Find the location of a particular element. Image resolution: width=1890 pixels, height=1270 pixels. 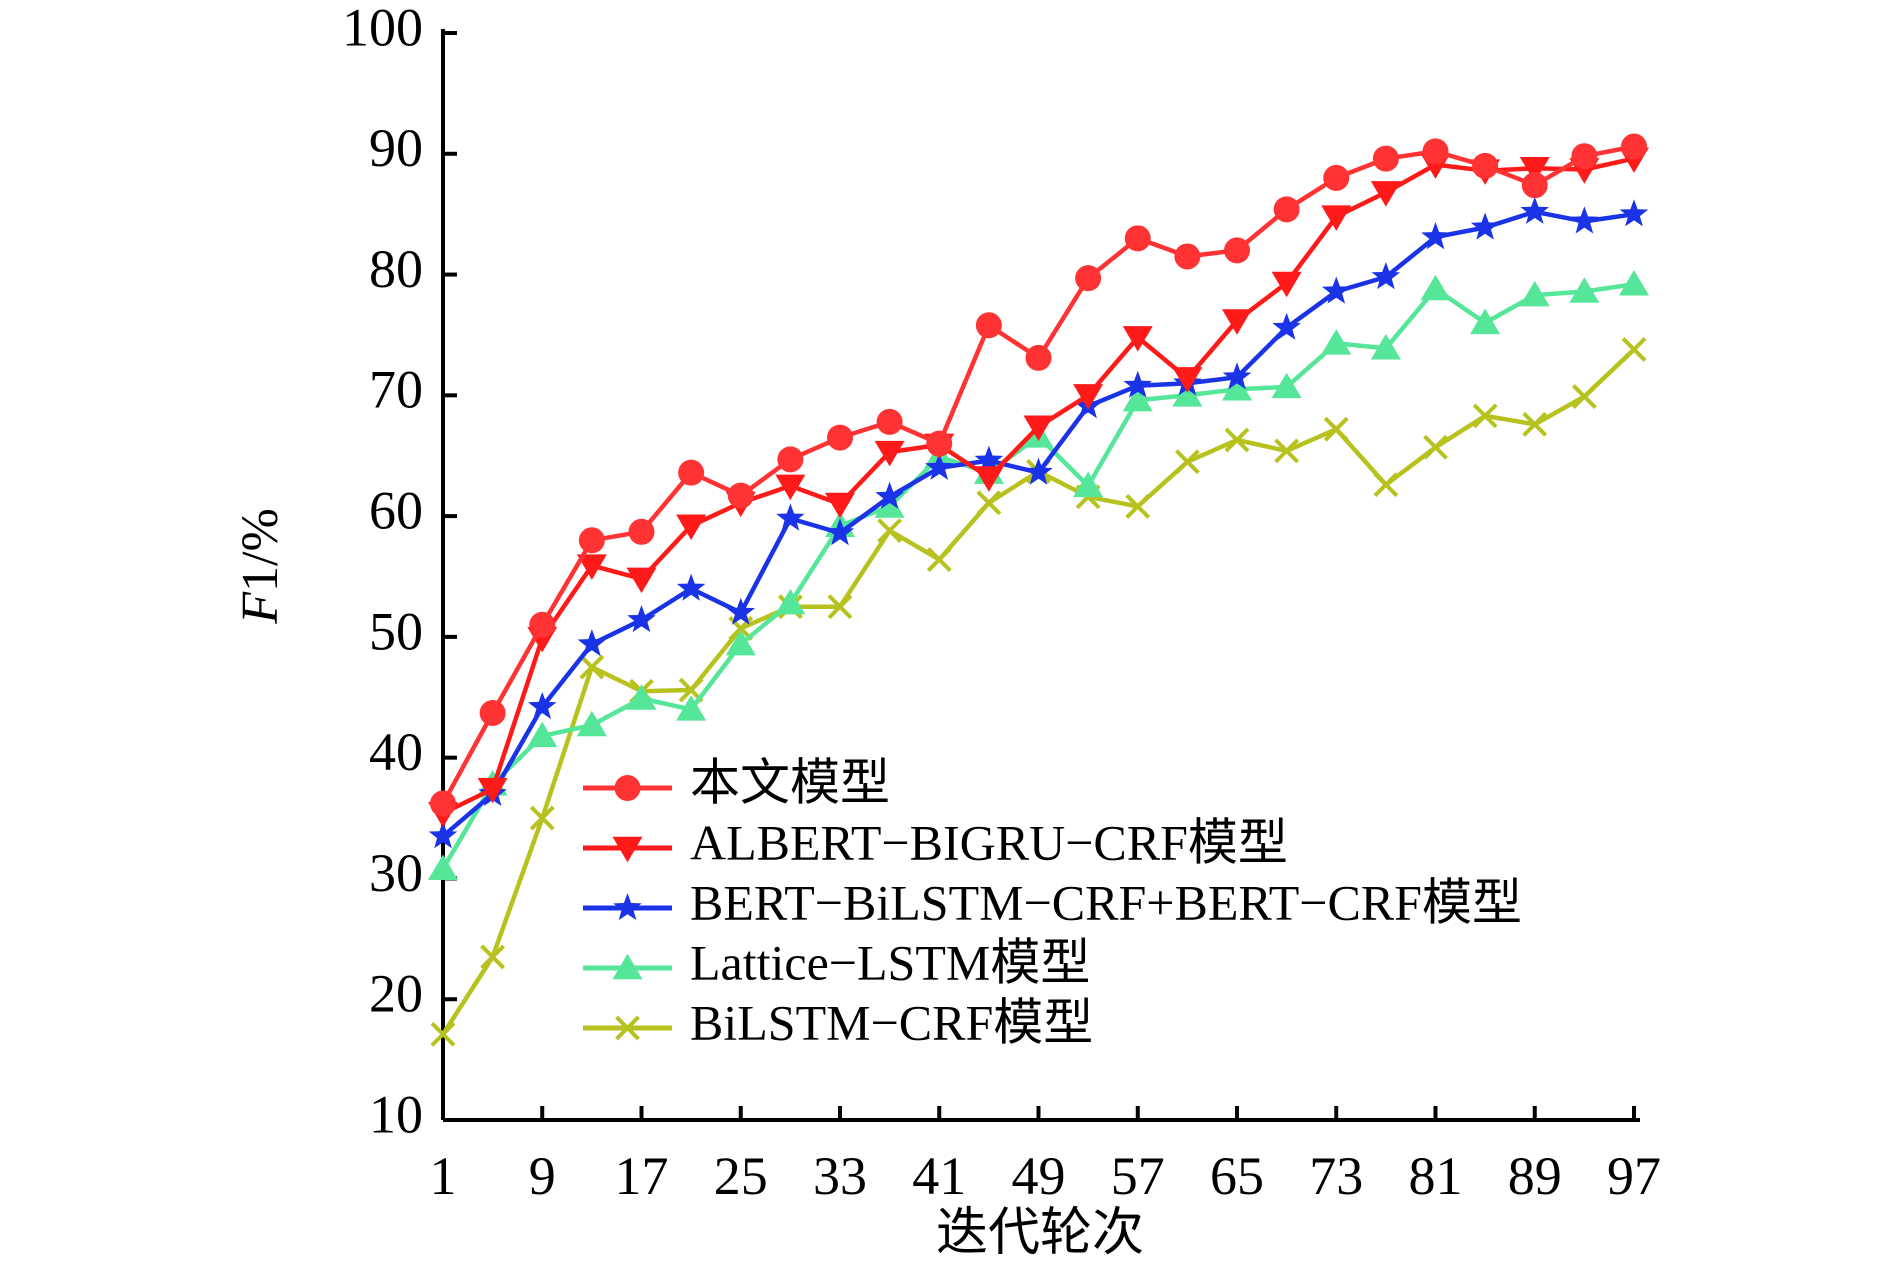

y-axis-title-f: F is located at coordinates (260, 608).